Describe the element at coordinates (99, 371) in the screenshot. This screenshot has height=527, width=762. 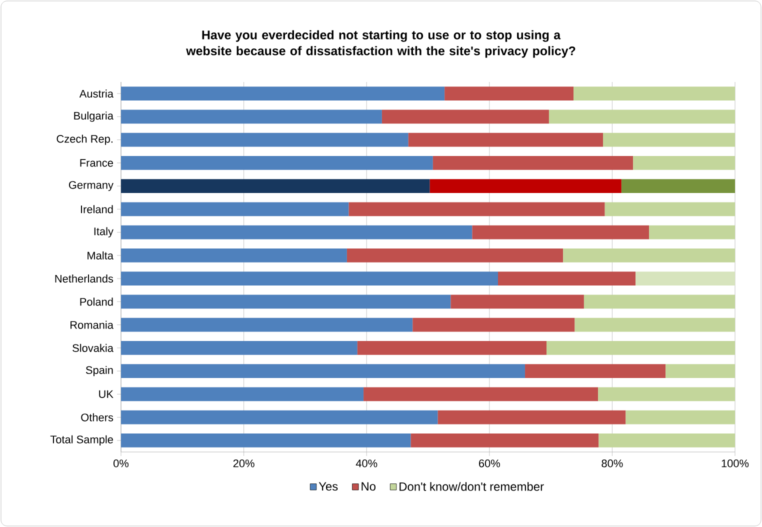
I see `y-tick-label: Spain` at that location.